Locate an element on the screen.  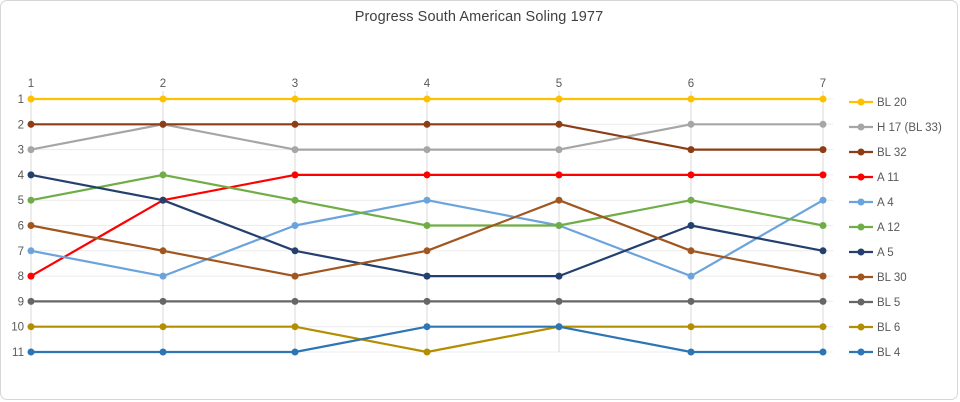
legend-item-bl-30: BL 30 is located at coordinates (892, 278).